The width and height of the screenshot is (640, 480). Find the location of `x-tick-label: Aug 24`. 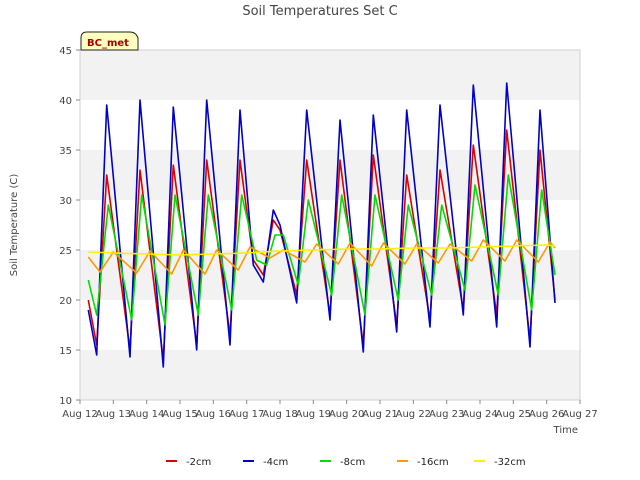

x-tick-label: Aug 24 is located at coordinates (479, 414).